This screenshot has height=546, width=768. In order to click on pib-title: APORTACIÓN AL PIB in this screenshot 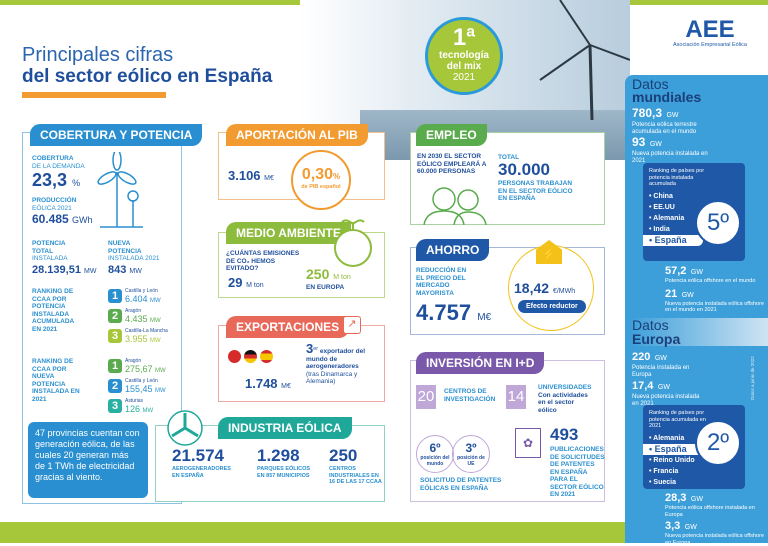, I will do `click(297, 135)`.